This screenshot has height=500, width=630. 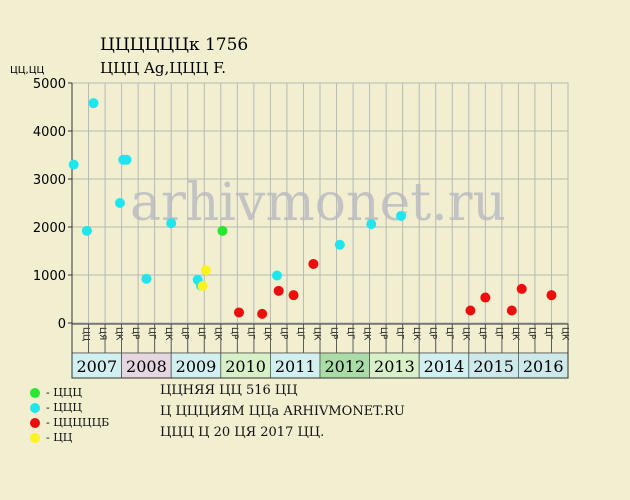 I want to click on watermark: arhivmonet.ru, so click(x=318, y=203).